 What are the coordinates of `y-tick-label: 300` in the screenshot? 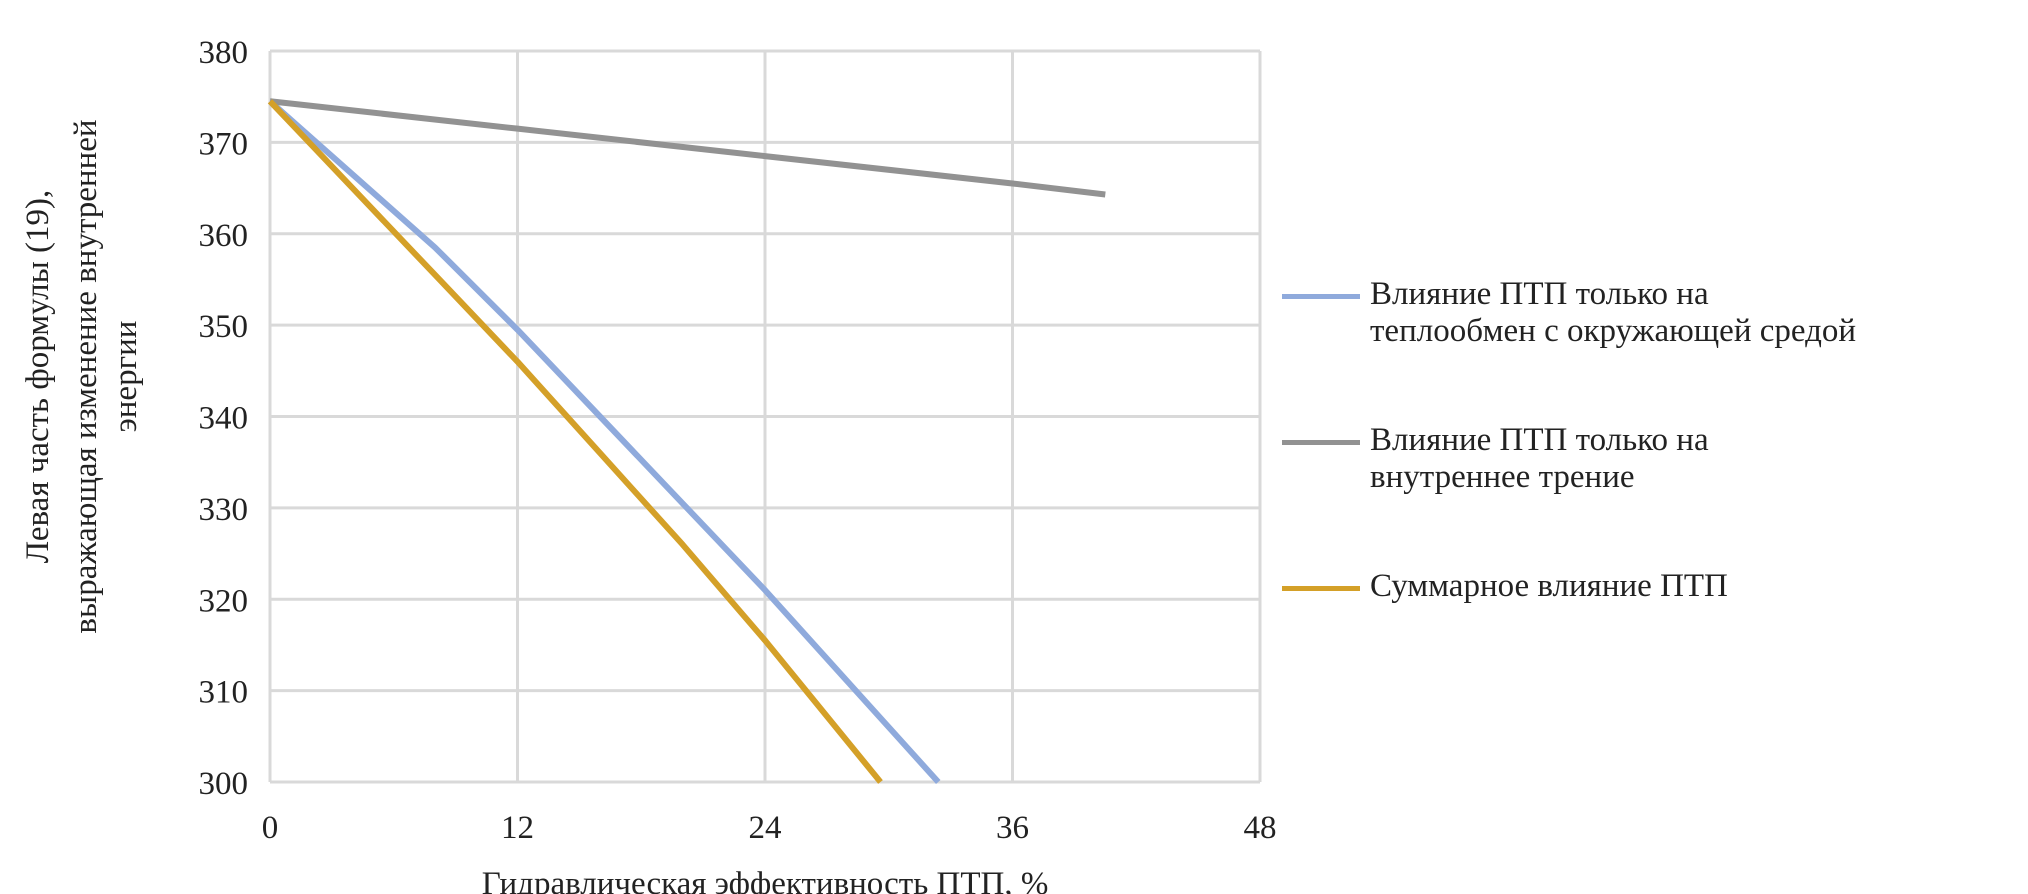 It's located at (224, 784).